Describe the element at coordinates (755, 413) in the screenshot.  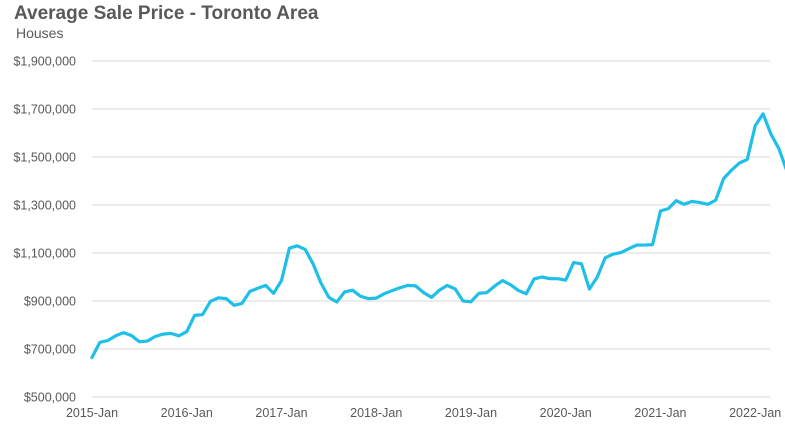
I see `x-tick-label: 2022-Jan` at that location.